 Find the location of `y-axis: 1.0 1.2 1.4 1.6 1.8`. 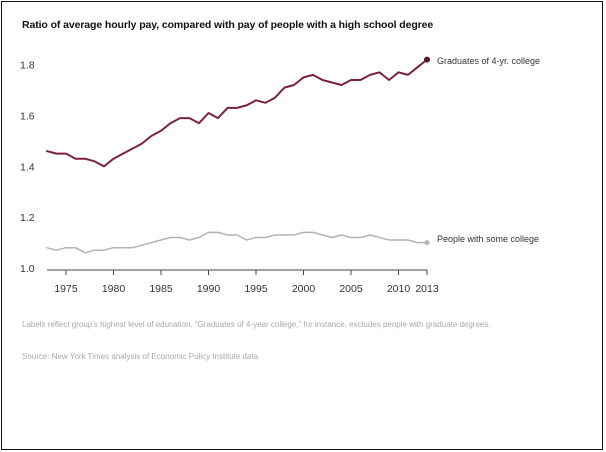

y-axis: 1.0 1.2 1.4 1.6 1.8 is located at coordinates (27, 167).